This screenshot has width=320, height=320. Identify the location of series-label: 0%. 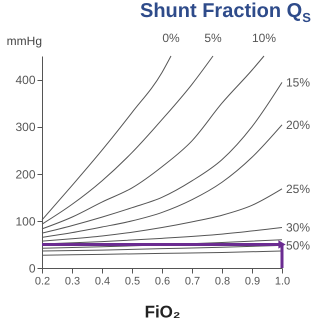
(171, 38).